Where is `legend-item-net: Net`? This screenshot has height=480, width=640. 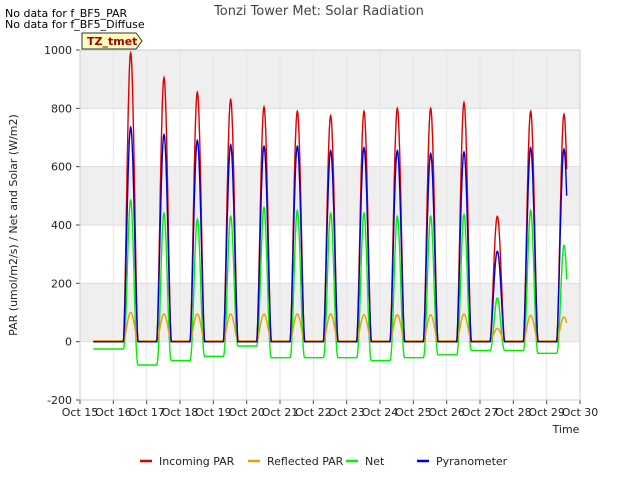 legend-item-net: Net is located at coordinates (365, 461).